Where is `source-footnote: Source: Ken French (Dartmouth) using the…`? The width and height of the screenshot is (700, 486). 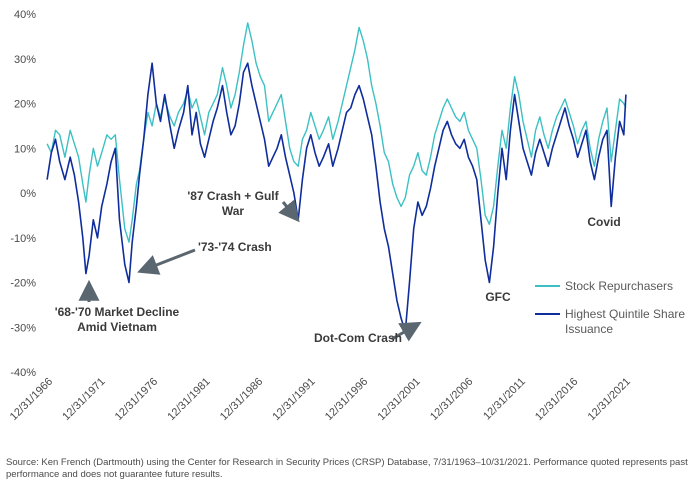 source-footnote: Source: Ken French (Dartmouth) using the… is located at coordinates (347, 468).